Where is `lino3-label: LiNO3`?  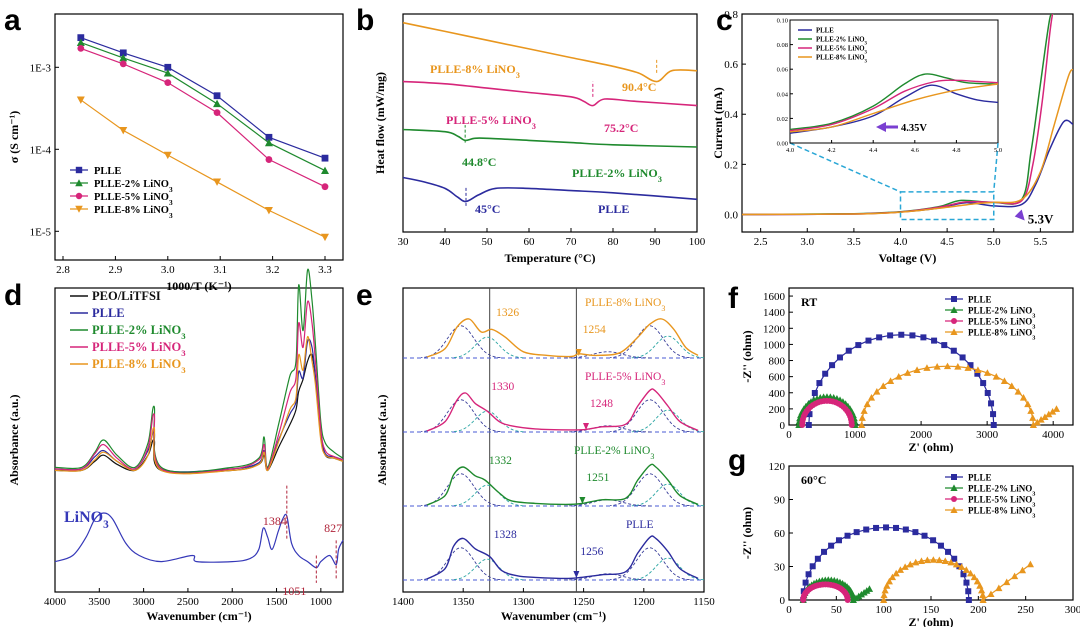
lino3-label: LiNO3 is located at coordinates (86, 520).